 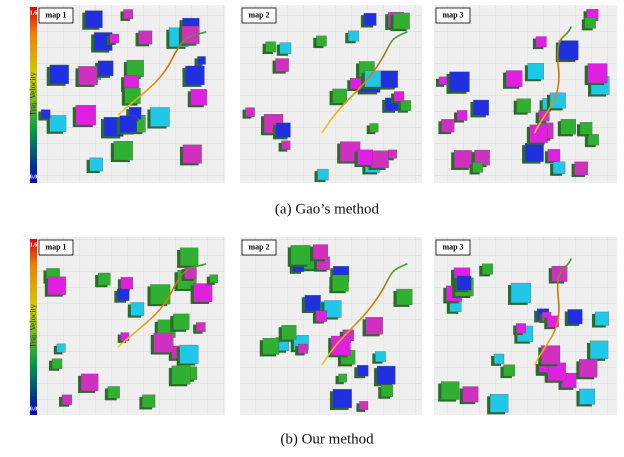 I want to click on map-panel: map 1, so click(x=131, y=94).